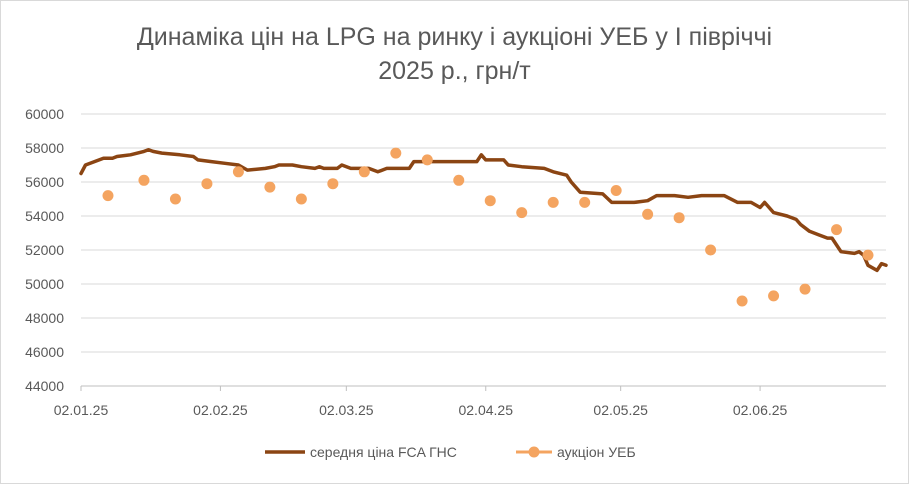 This screenshot has height=484, width=909. What do you see at coordinates (620, 410) in the screenshot?
I see `x-tick-label: 02.05.25` at bounding box center [620, 410].